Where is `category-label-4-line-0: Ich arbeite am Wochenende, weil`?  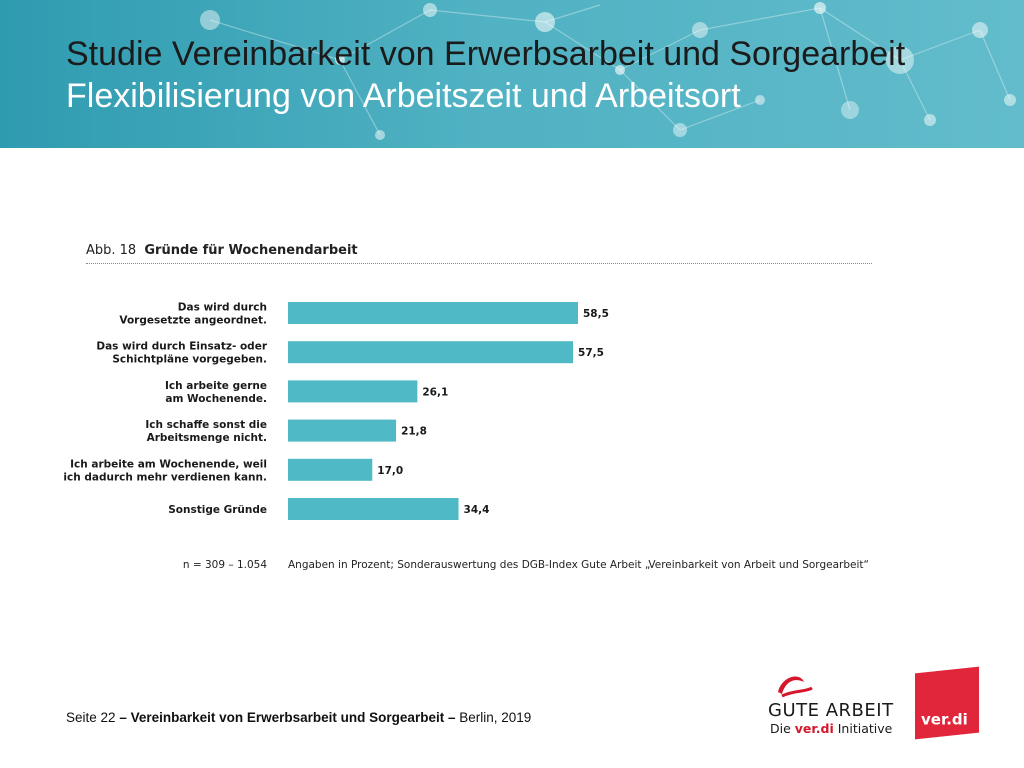
category-label-4-line-0: Ich arbeite am Wochenende, weil is located at coordinates (168, 464).